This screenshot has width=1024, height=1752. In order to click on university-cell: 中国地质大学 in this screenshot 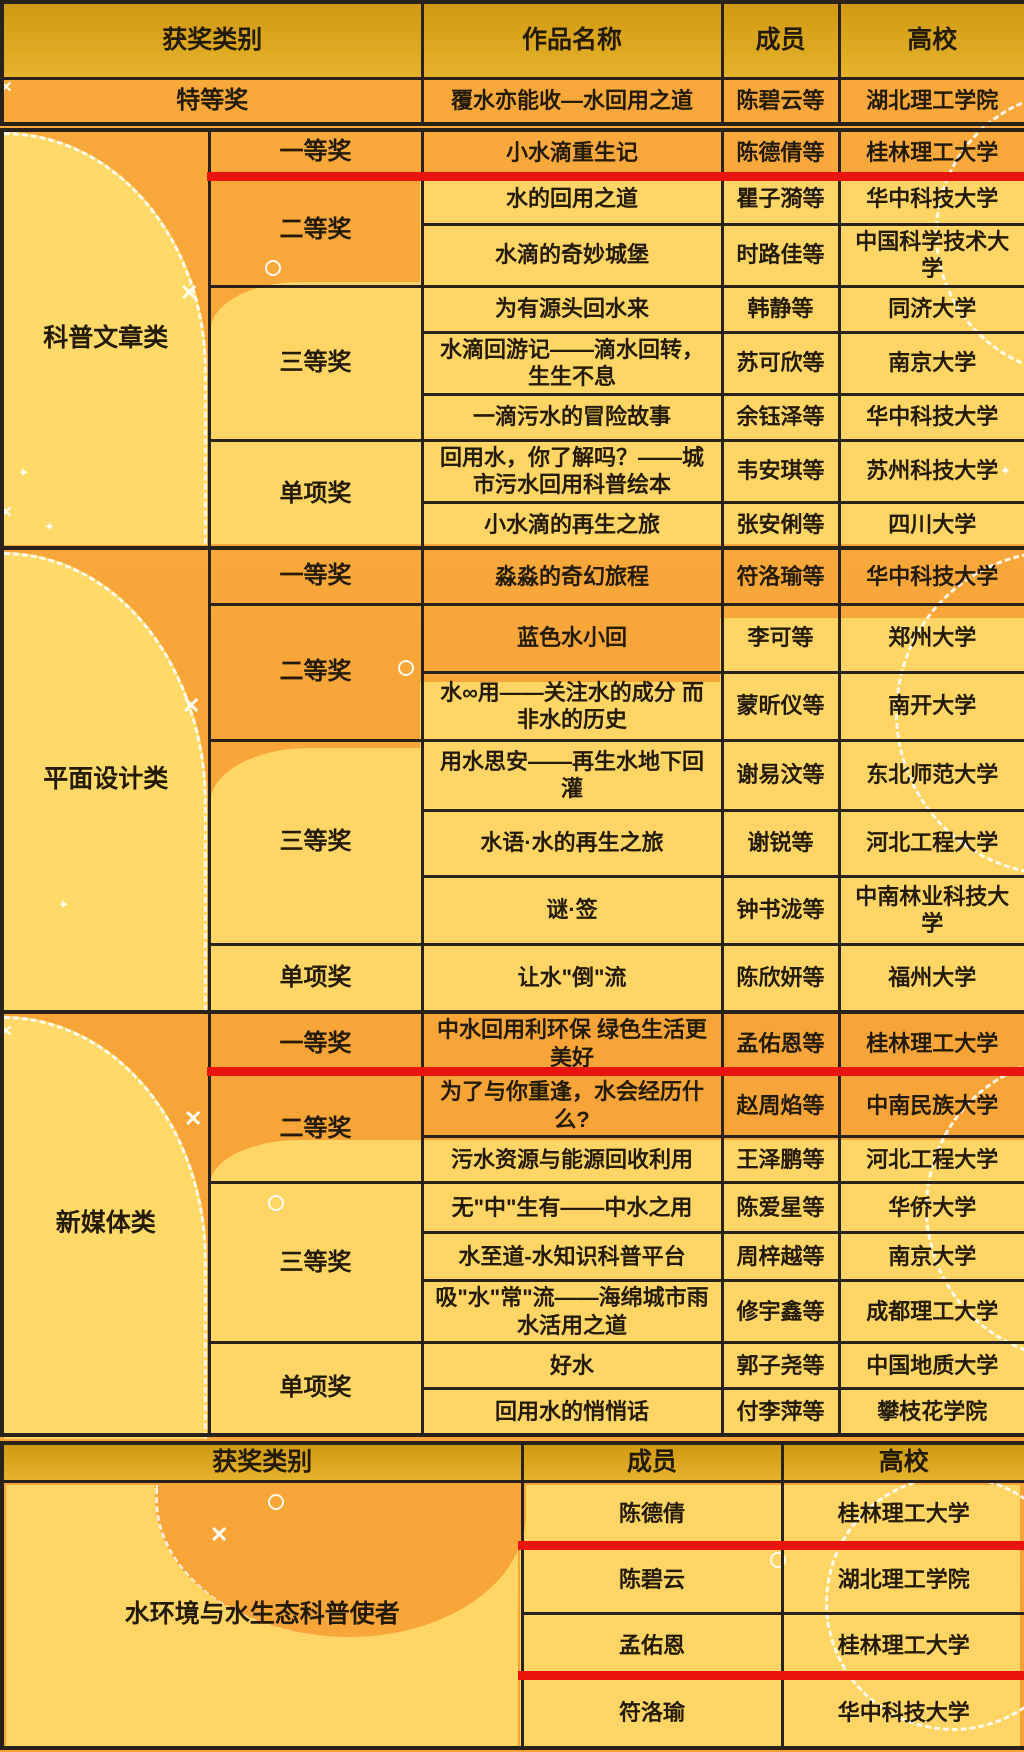, I will do `click(930, 1365)`.